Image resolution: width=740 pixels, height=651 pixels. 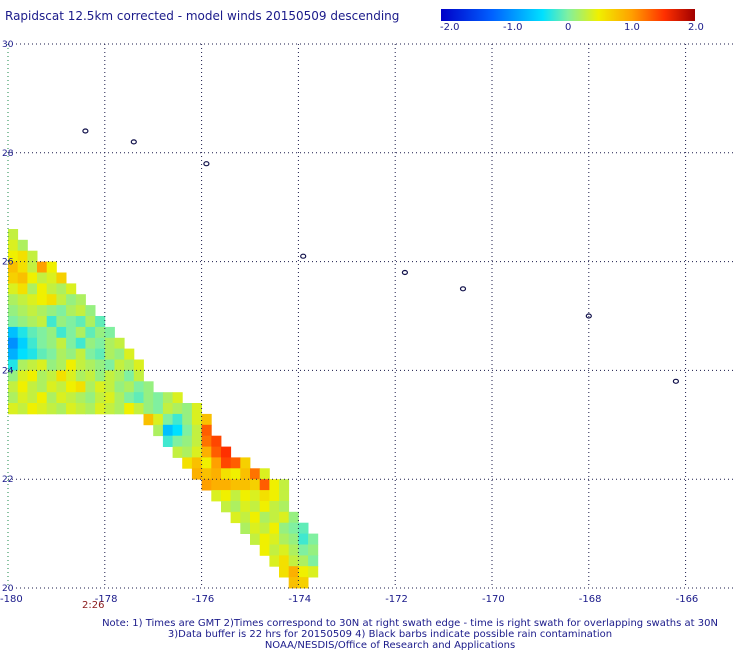 I want to click on colorbar, so click(x=568, y=15).